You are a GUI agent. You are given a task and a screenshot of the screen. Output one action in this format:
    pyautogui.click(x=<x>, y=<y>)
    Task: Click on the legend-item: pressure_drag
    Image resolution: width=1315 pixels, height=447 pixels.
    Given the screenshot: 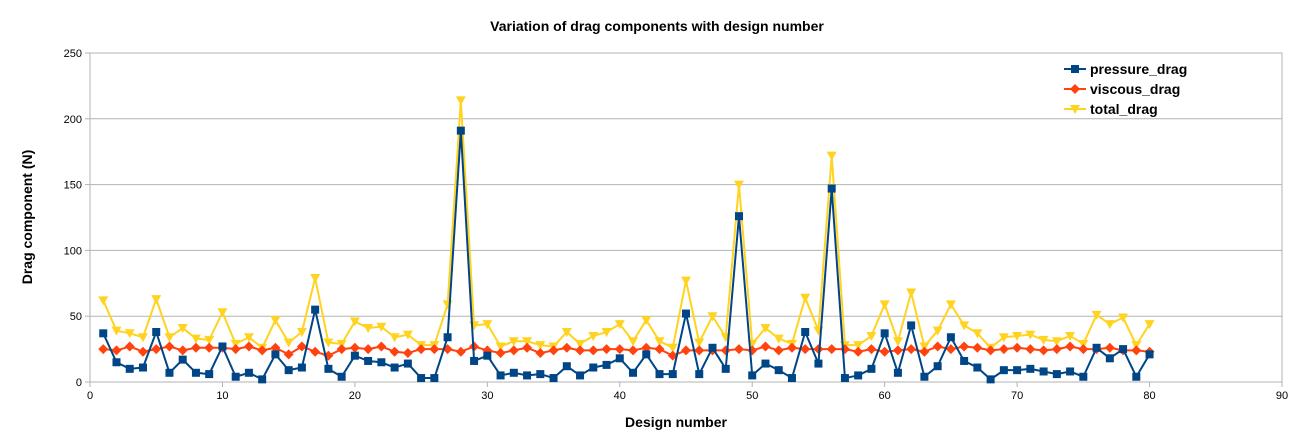 What is the action you would take?
    pyautogui.click(x=1125, y=69)
    